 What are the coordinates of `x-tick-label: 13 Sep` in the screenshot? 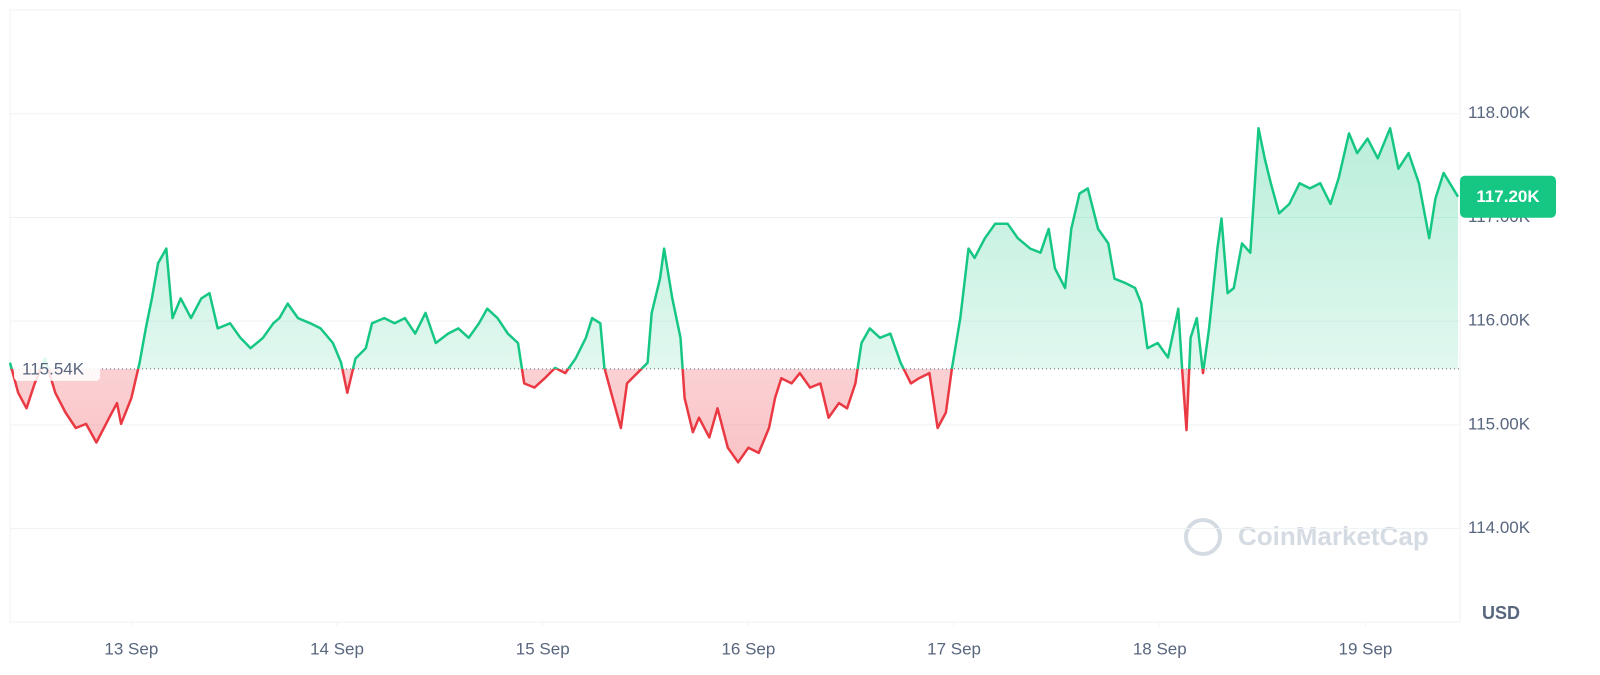 It's located at (131, 648).